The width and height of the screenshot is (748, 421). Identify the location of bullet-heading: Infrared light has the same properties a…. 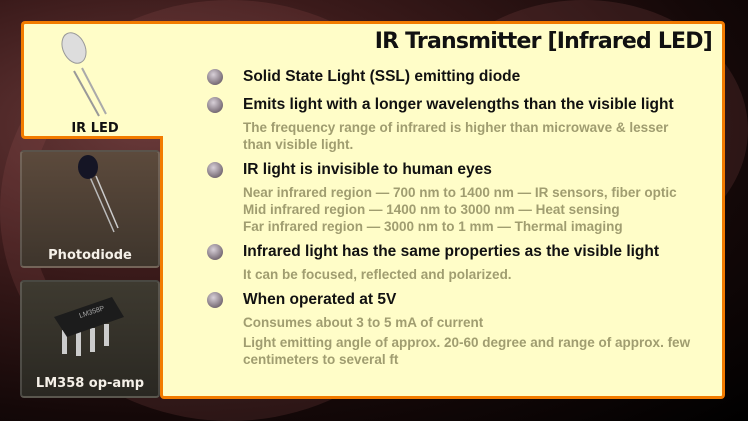
(451, 251).